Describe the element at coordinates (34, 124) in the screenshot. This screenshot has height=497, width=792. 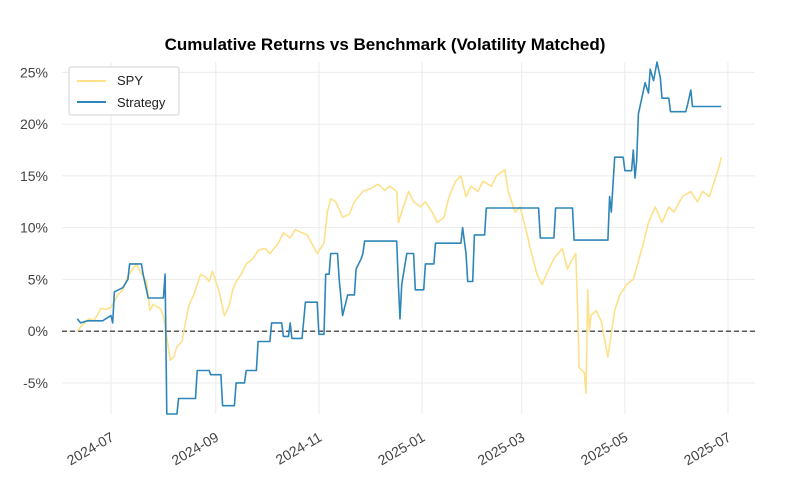
I see `y-tick-label: 20%` at that location.